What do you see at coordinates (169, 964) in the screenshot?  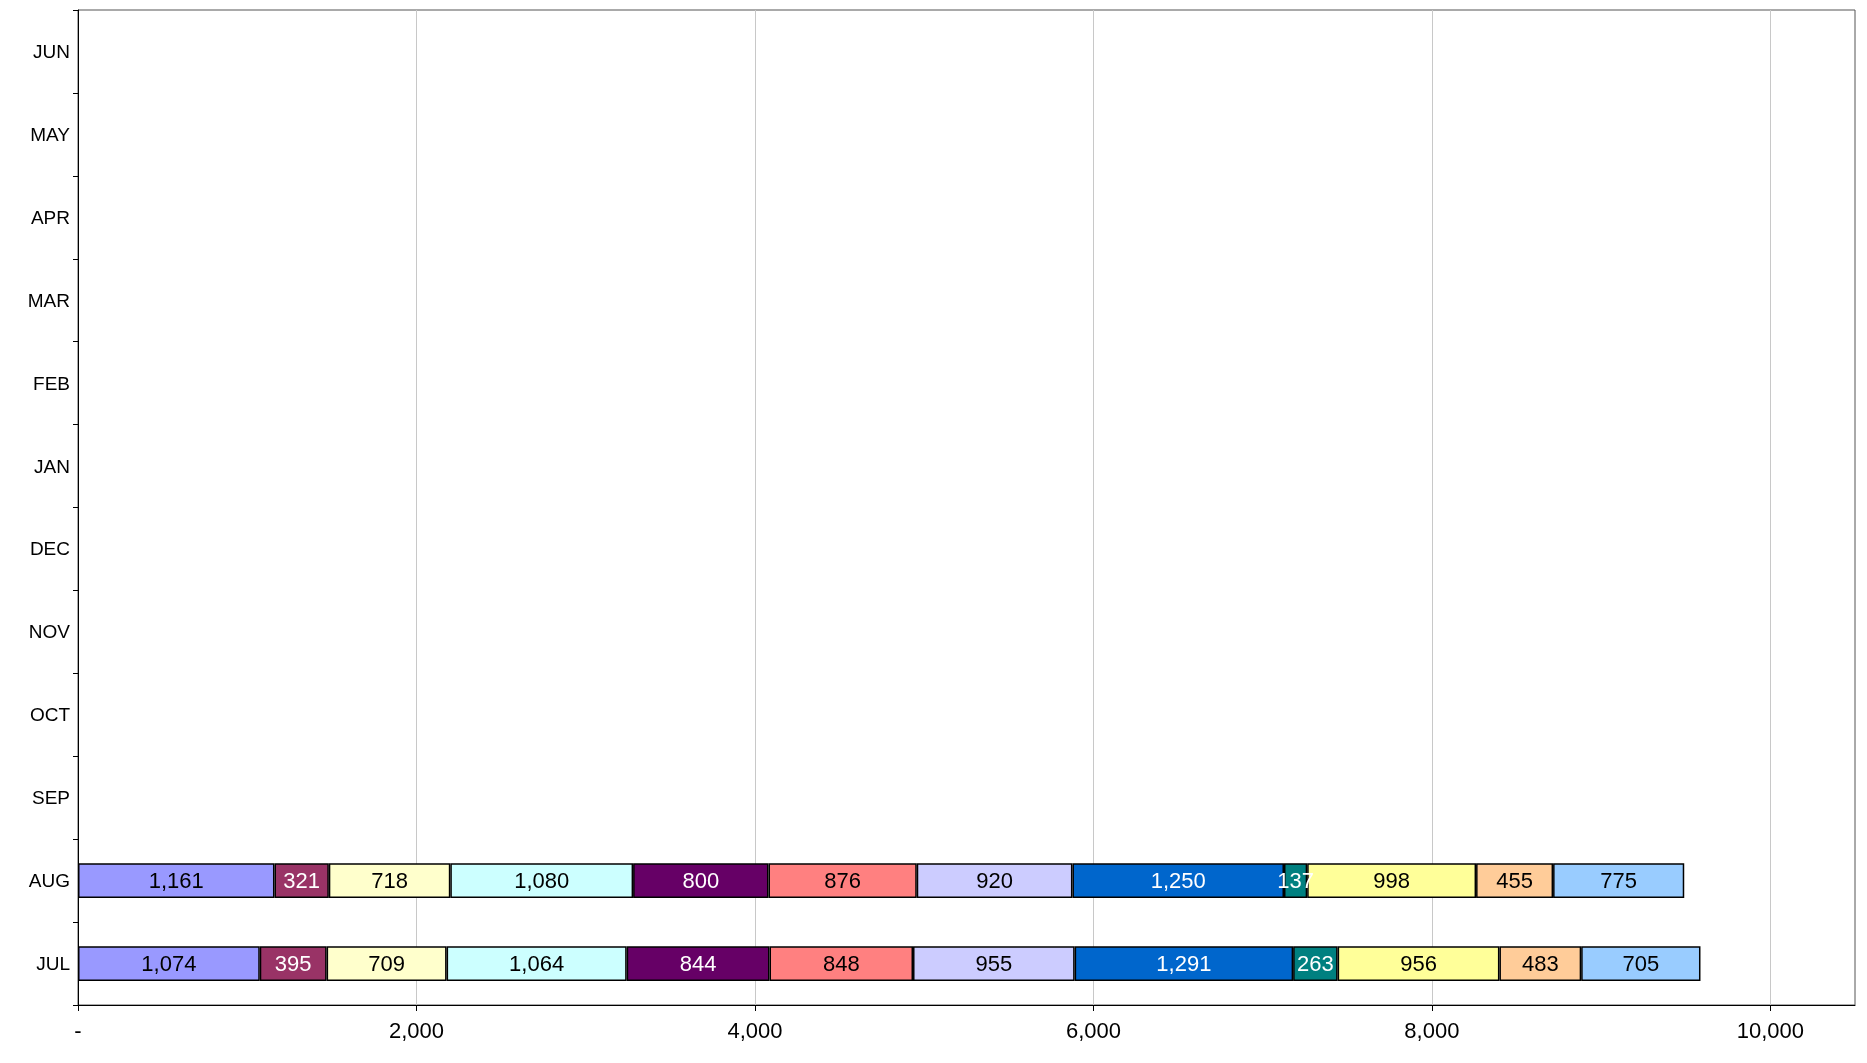 I see `data-label: 1,074` at bounding box center [169, 964].